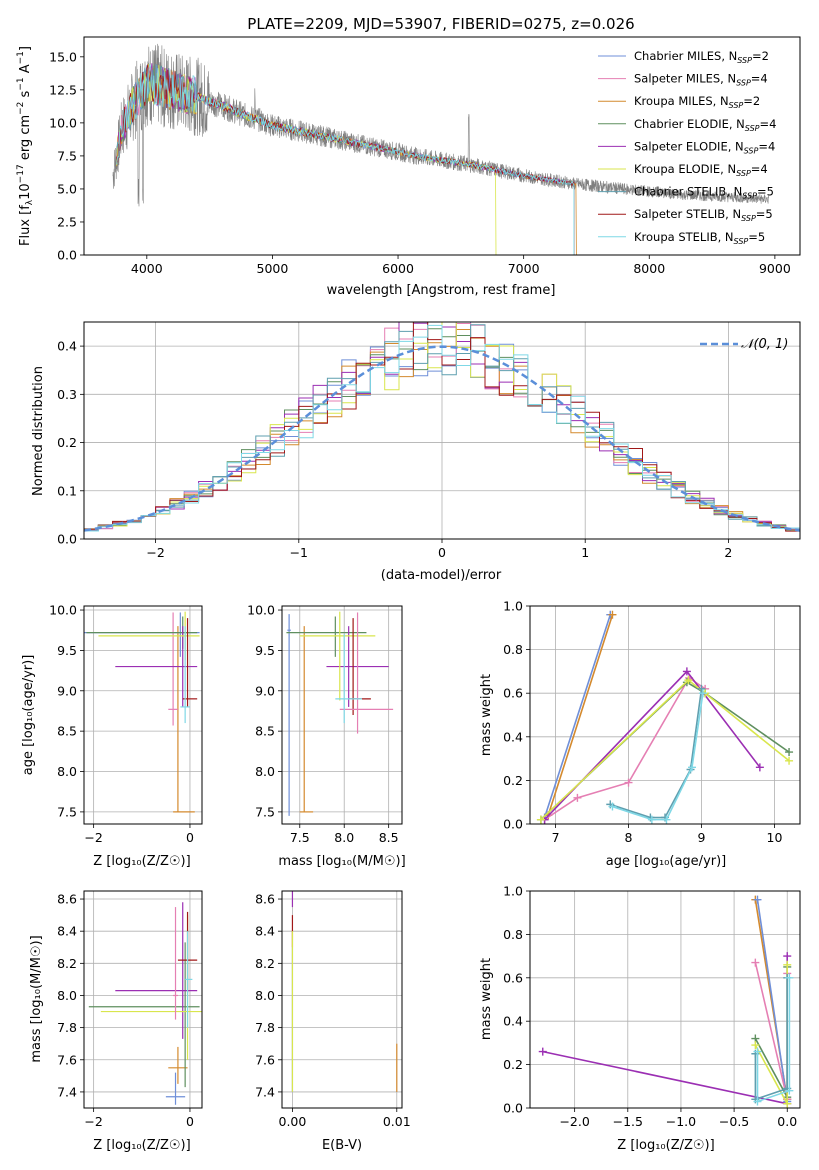 The image size is (819, 1170). What do you see at coordinates (734, 1121) in the screenshot?
I see `x-tick-label: −0.5` at bounding box center [734, 1121].